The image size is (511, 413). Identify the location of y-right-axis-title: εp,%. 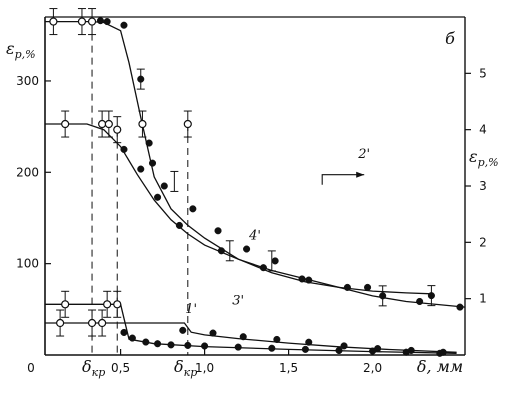
(484, 158).